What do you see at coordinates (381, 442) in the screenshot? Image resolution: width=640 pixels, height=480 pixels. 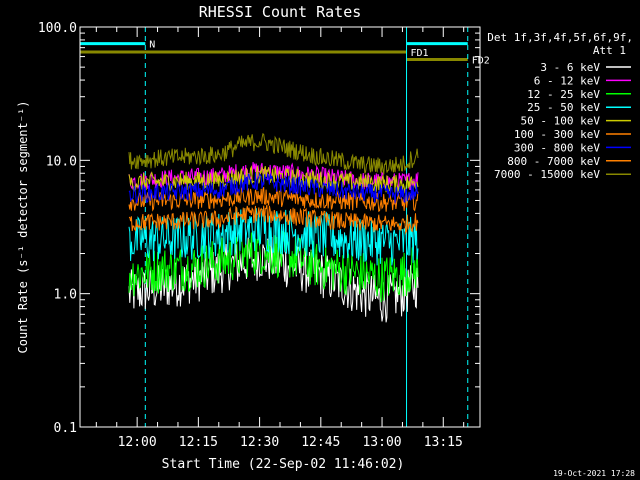 I see `x-tick-label: 13:00` at bounding box center [381, 442].